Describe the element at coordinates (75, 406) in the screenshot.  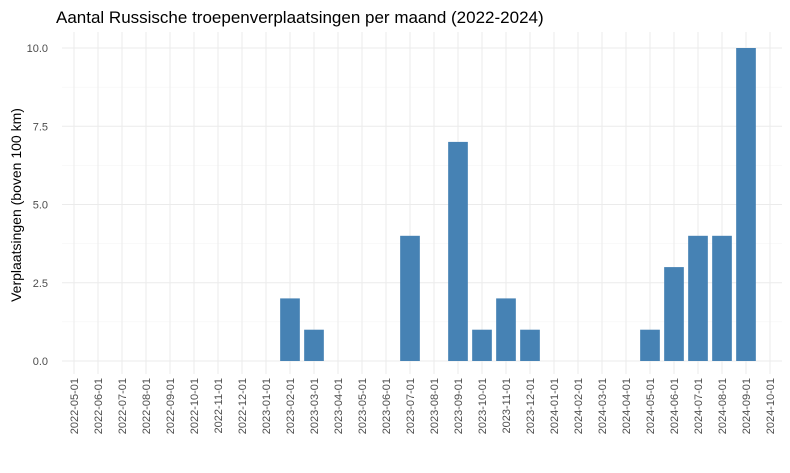
I see `x-tick-label: 2022-05-01` at that location.